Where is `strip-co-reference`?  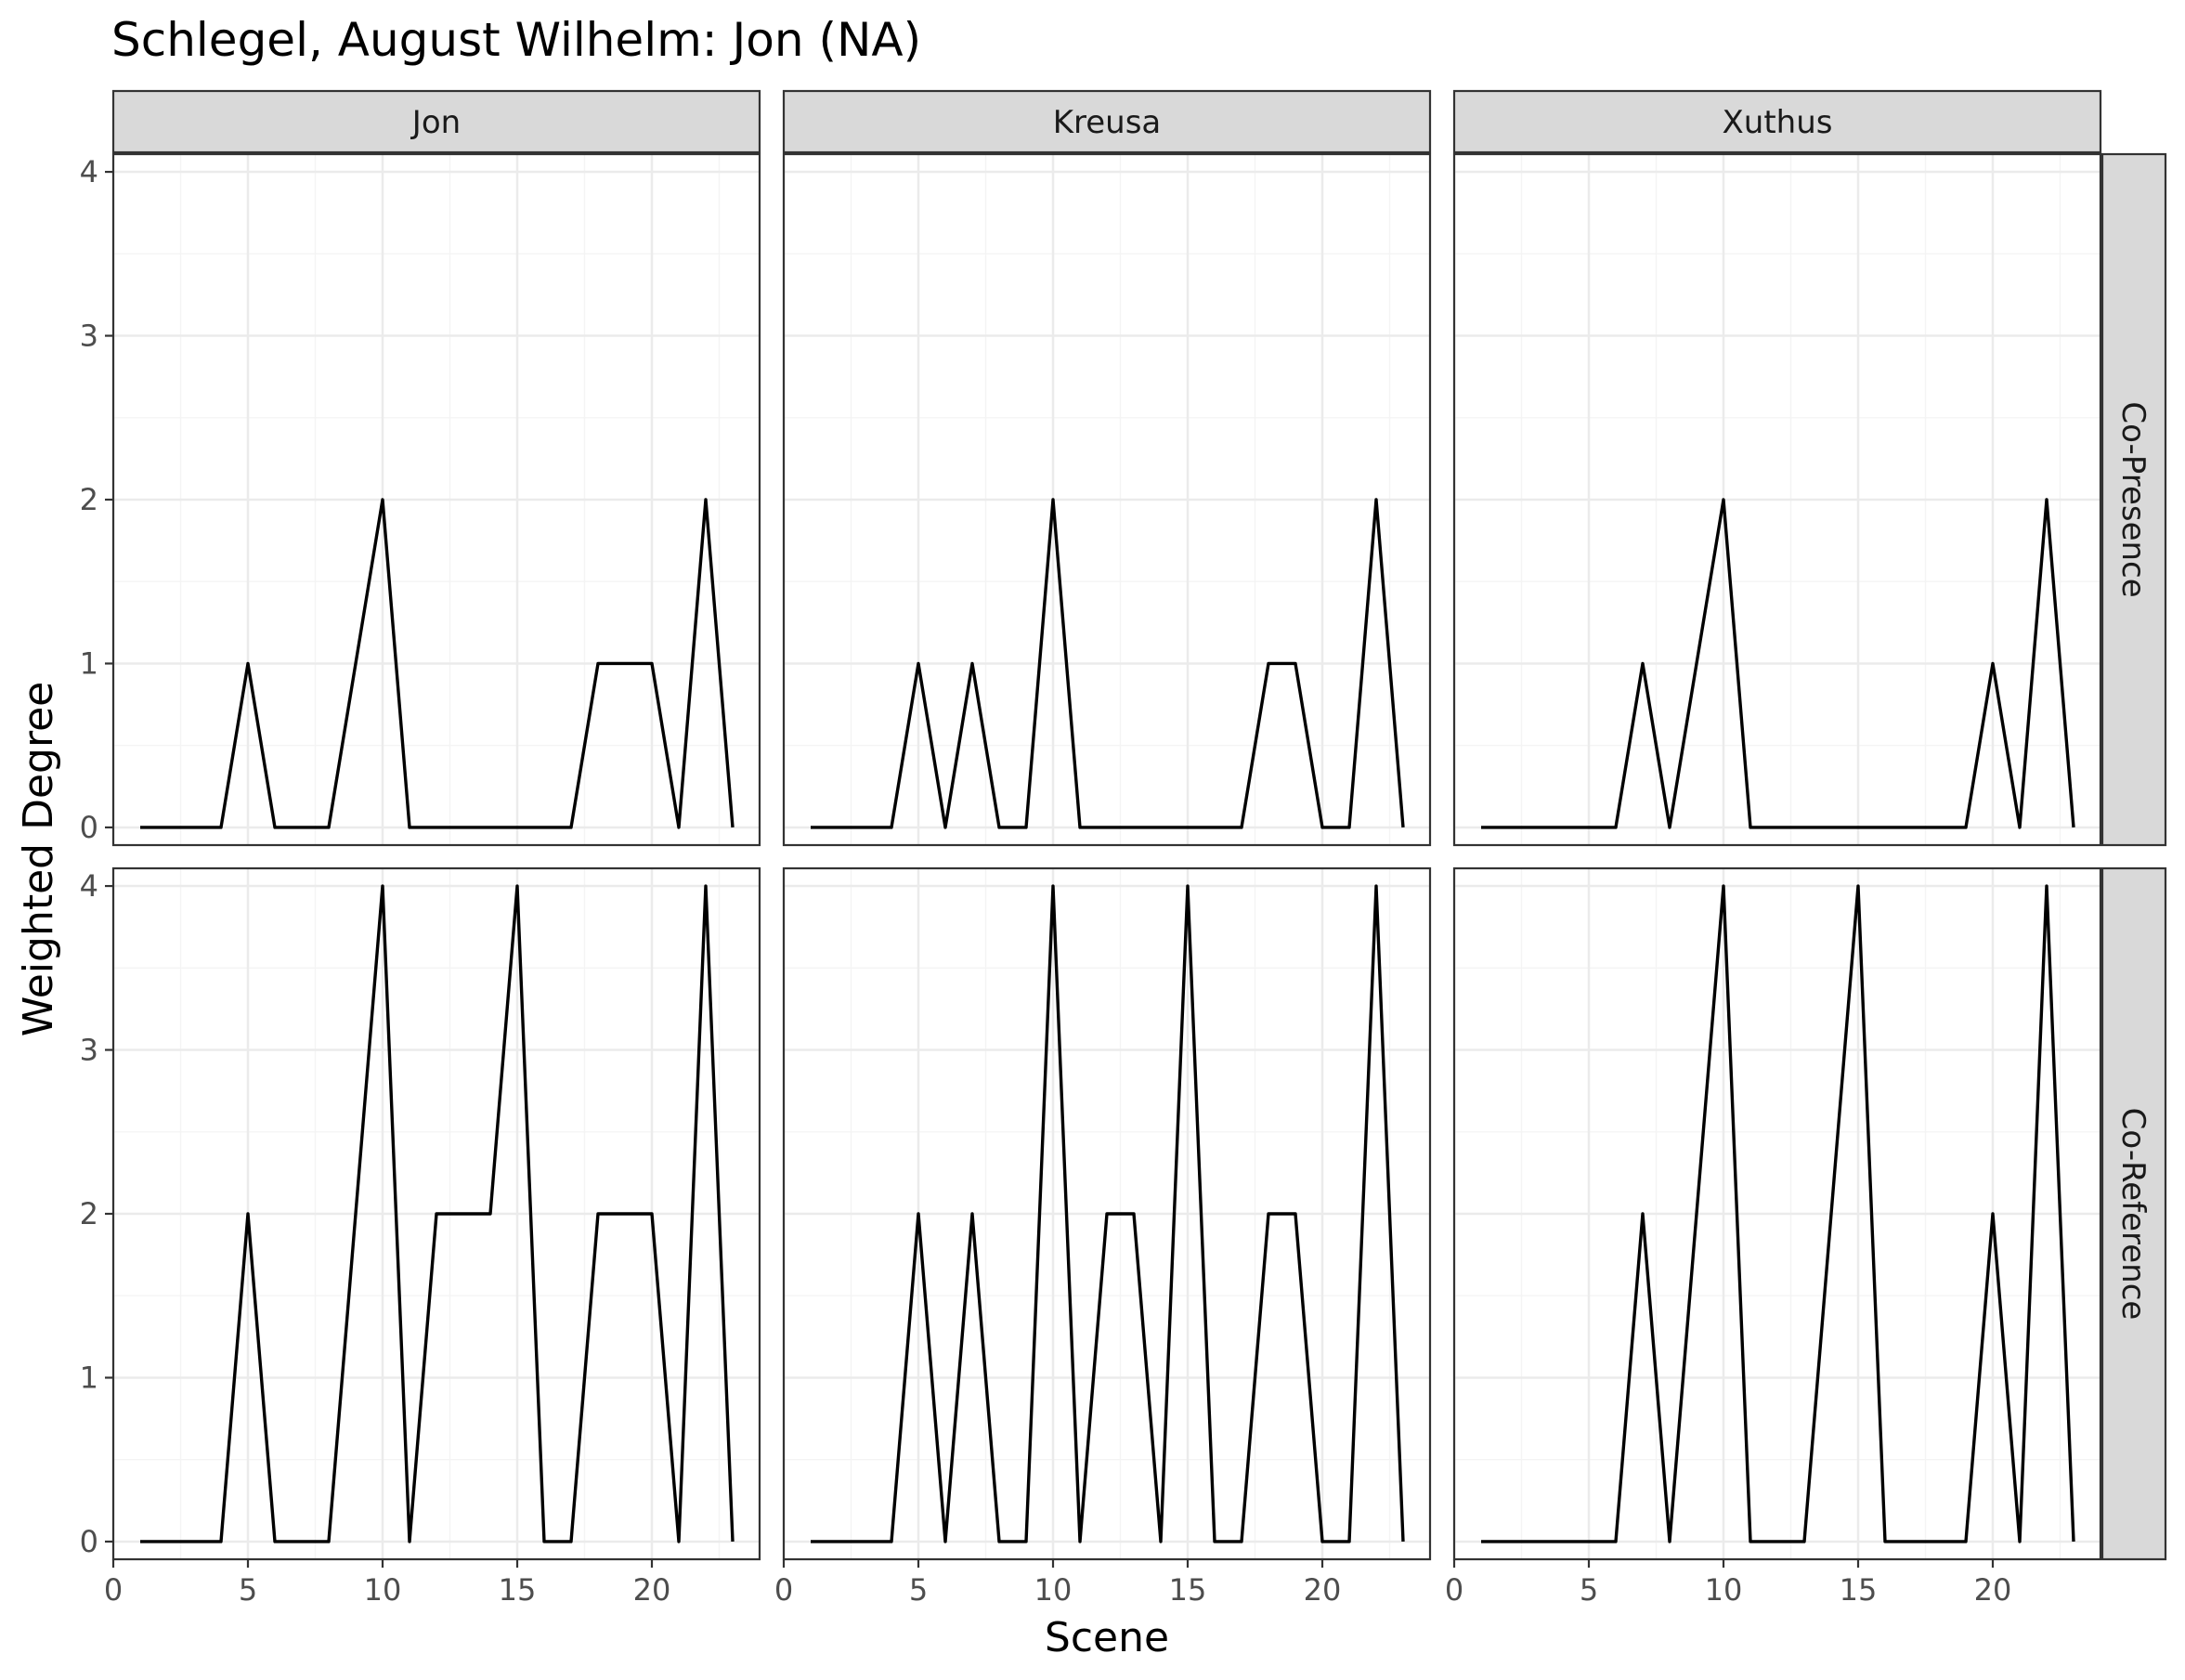 strip-co-reference is located at coordinates (2133, 1213).